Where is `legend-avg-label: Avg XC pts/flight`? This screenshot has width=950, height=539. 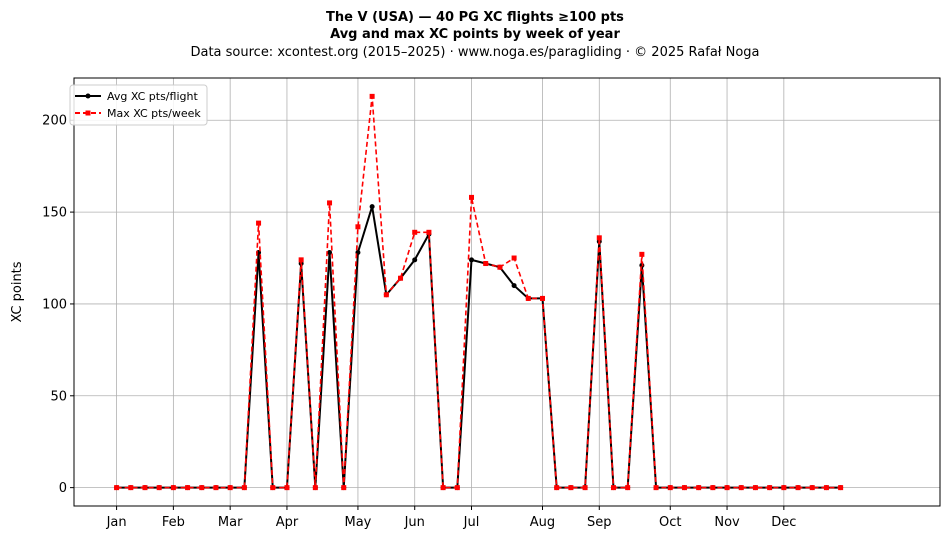
legend-avg-label: Avg XC pts/flight is located at coordinates (152, 96).